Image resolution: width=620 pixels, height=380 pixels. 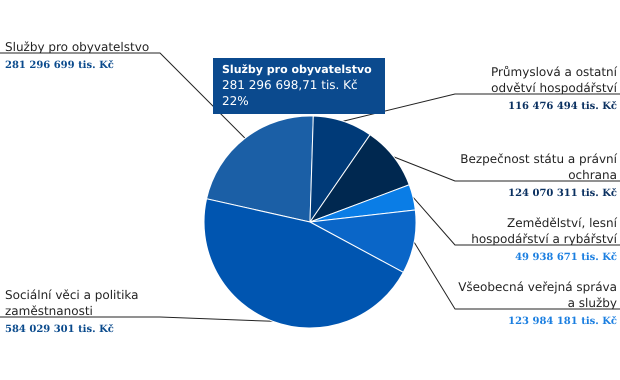 What do you see at coordinates (290, 85) in the screenshot?
I see `text: 281 296 698,71 tis. Kč` at bounding box center [290, 85].